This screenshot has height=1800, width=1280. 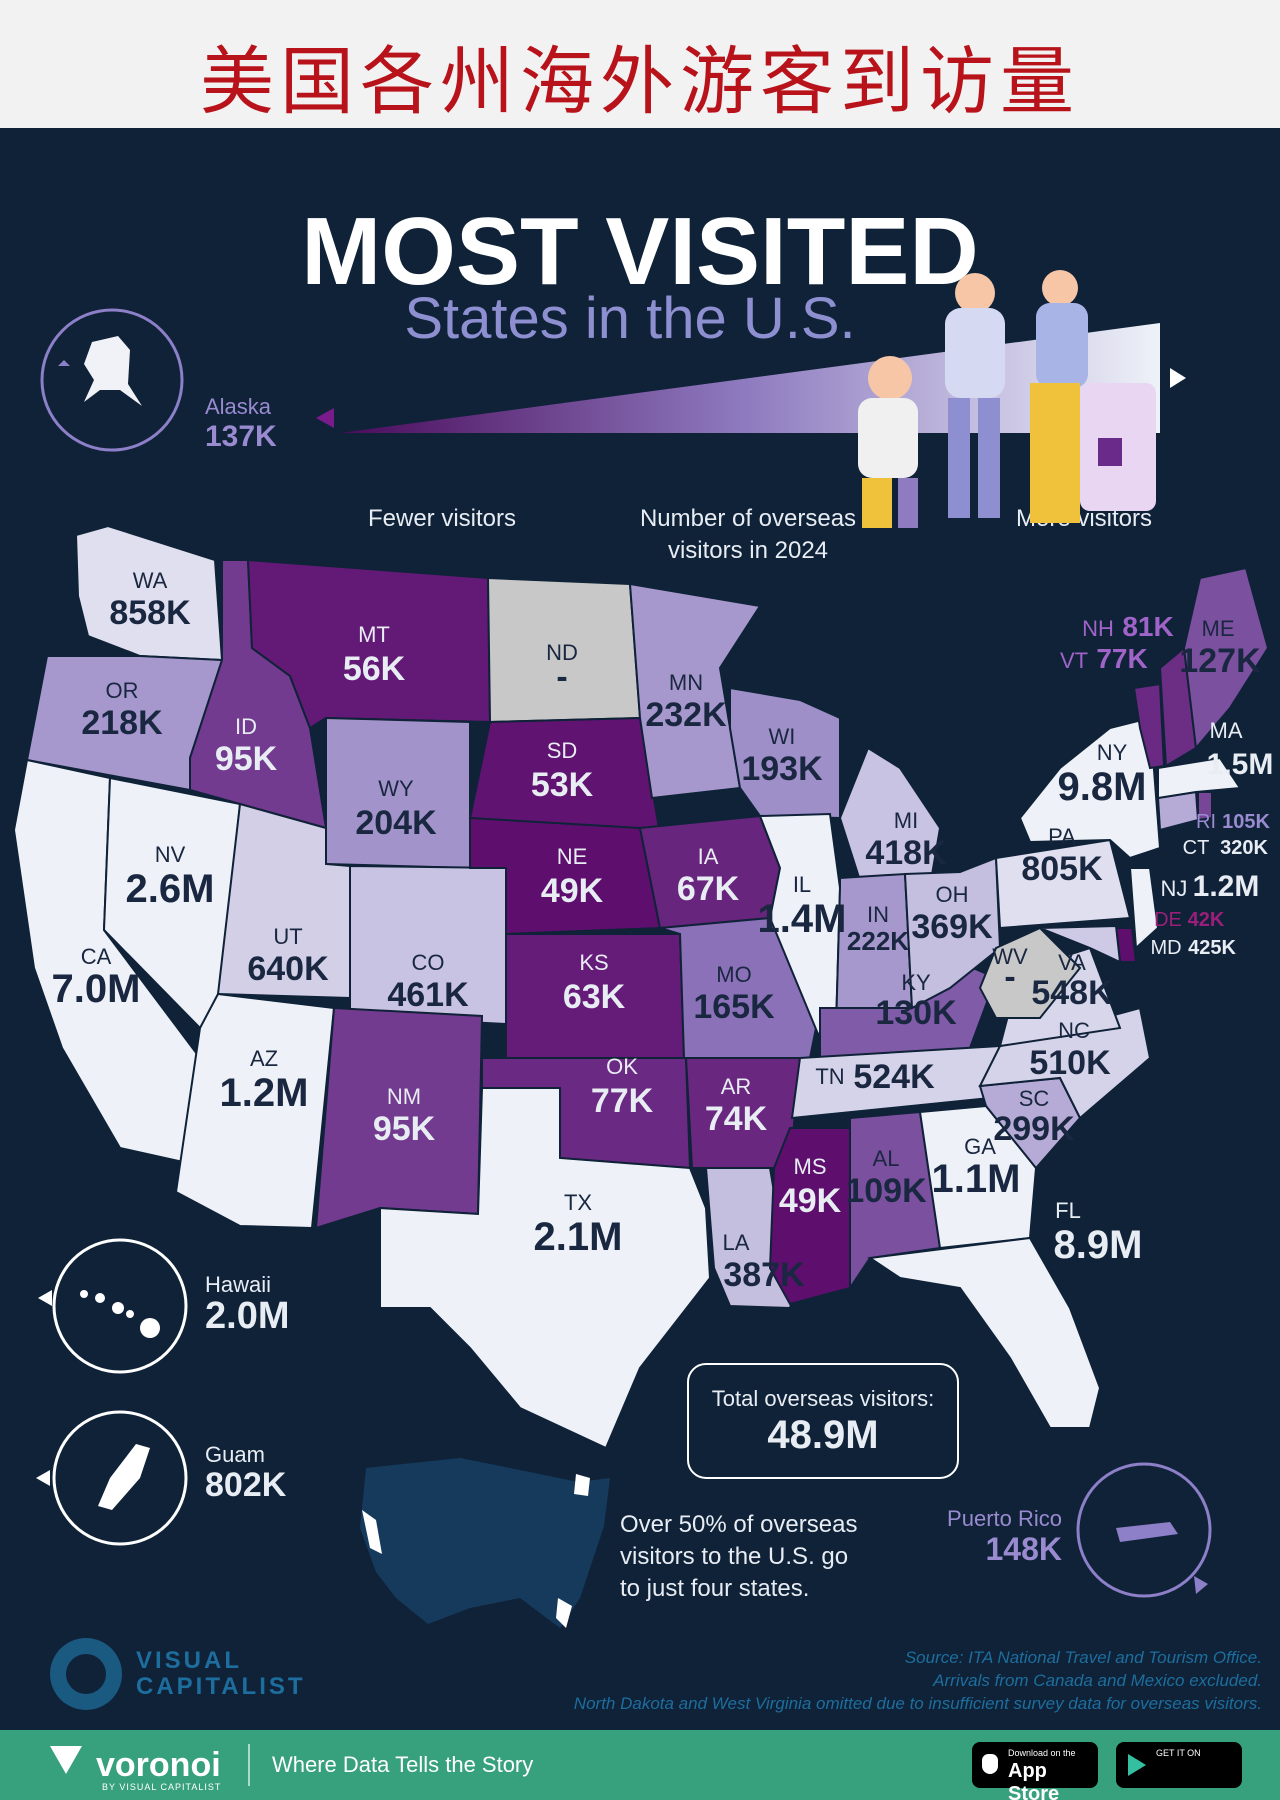 What do you see at coordinates (249, 1765) in the screenshot?
I see `footer-divider` at bounding box center [249, 1765].